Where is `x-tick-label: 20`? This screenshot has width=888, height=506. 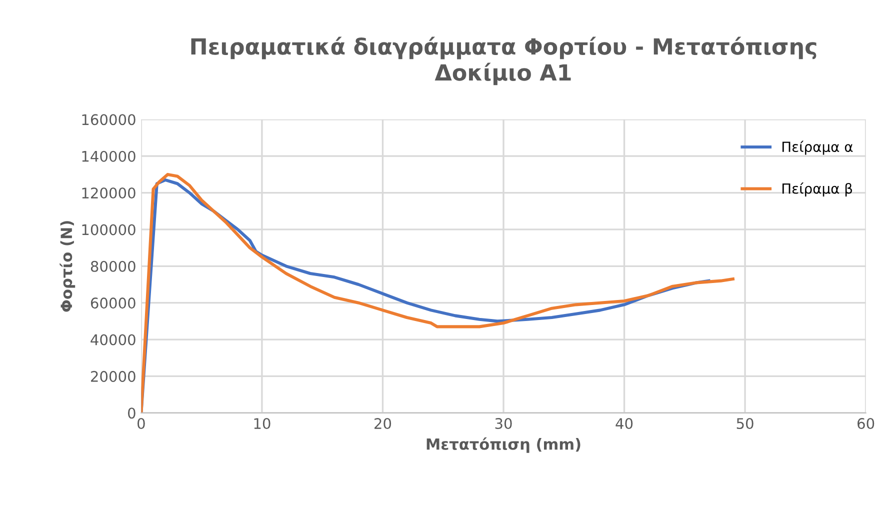 x-tick-label: 20 is located at coordinates (383, 424).